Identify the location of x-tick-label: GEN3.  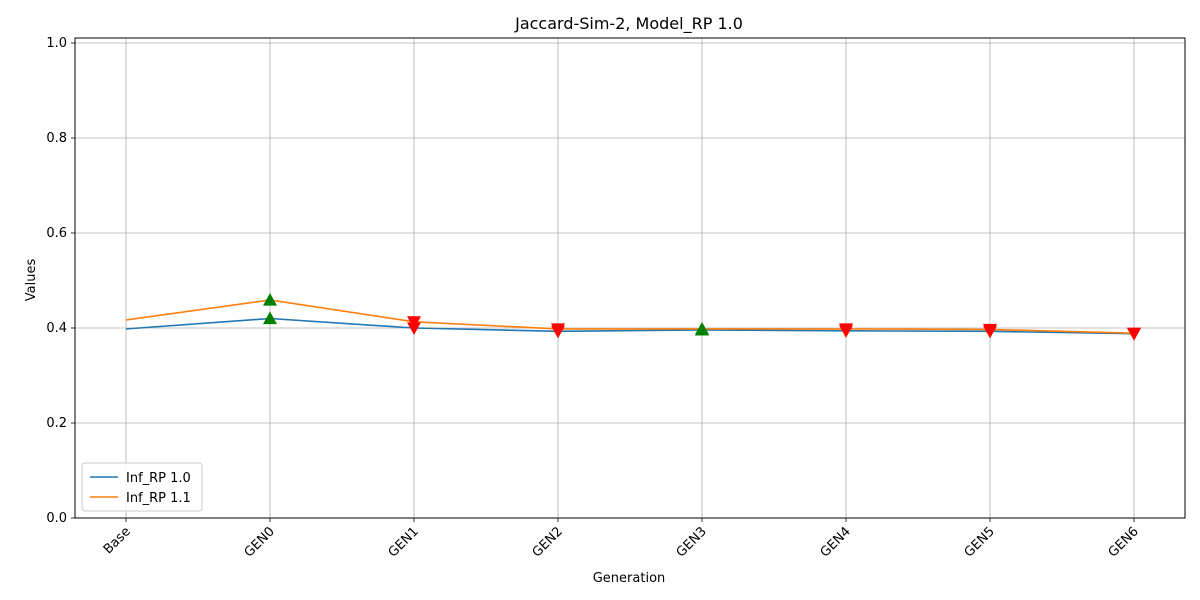
(692, 542).